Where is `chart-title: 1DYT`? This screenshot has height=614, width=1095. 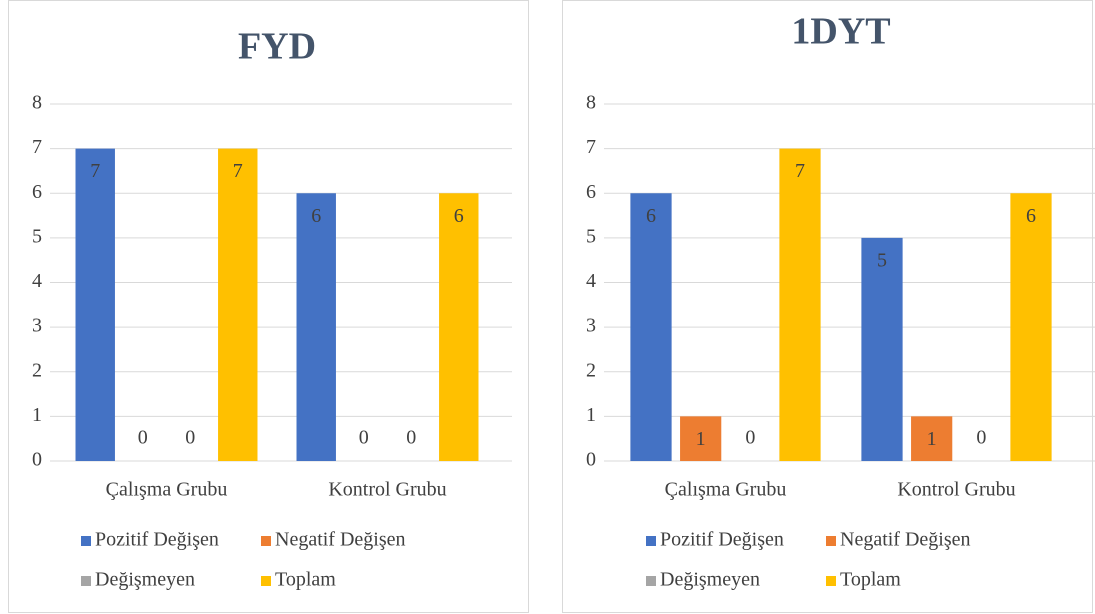
chart-title: 1DYT is located at coordinates (840, 32).